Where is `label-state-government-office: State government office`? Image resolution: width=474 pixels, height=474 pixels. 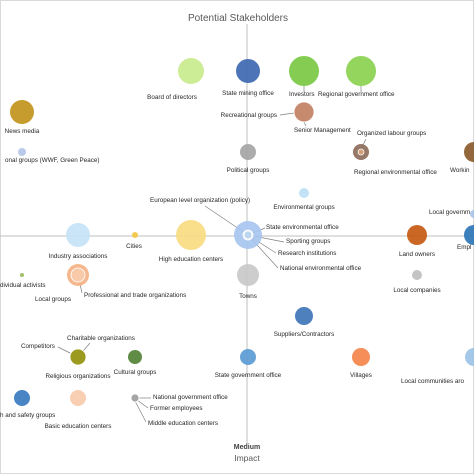
label-state-government-office: State government office is located at coordinates (248, 375).